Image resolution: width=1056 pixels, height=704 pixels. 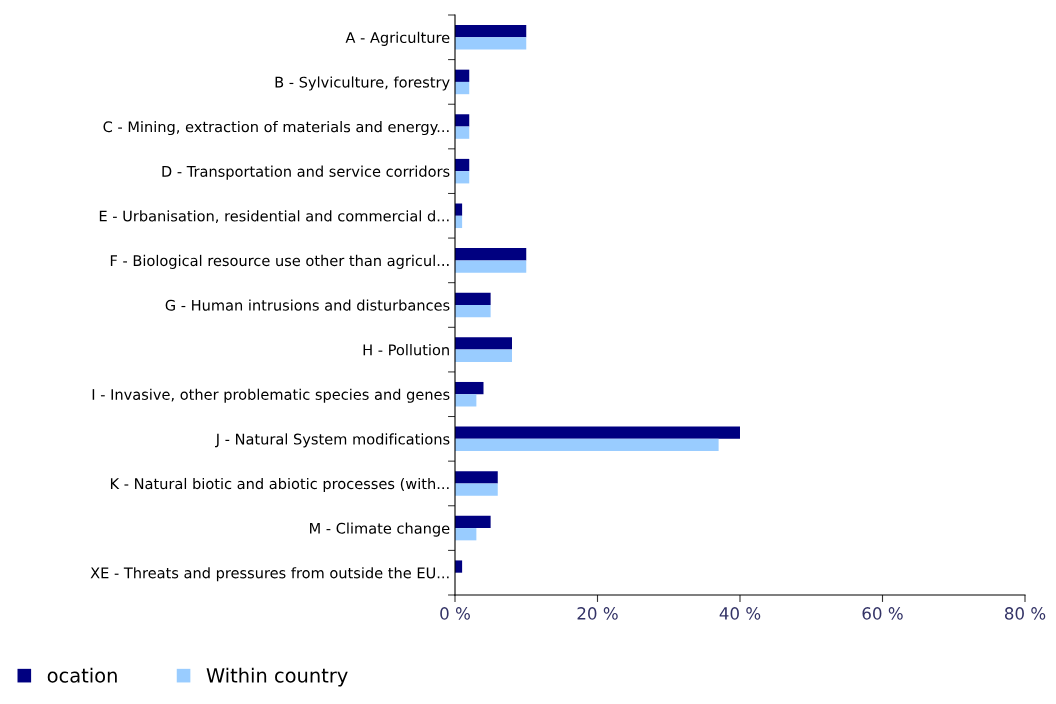 What do you see at coordinates (380, 529) in the screenshot?
I see `y-tick-label: M - Climate change` at bounding box center [380, 529].